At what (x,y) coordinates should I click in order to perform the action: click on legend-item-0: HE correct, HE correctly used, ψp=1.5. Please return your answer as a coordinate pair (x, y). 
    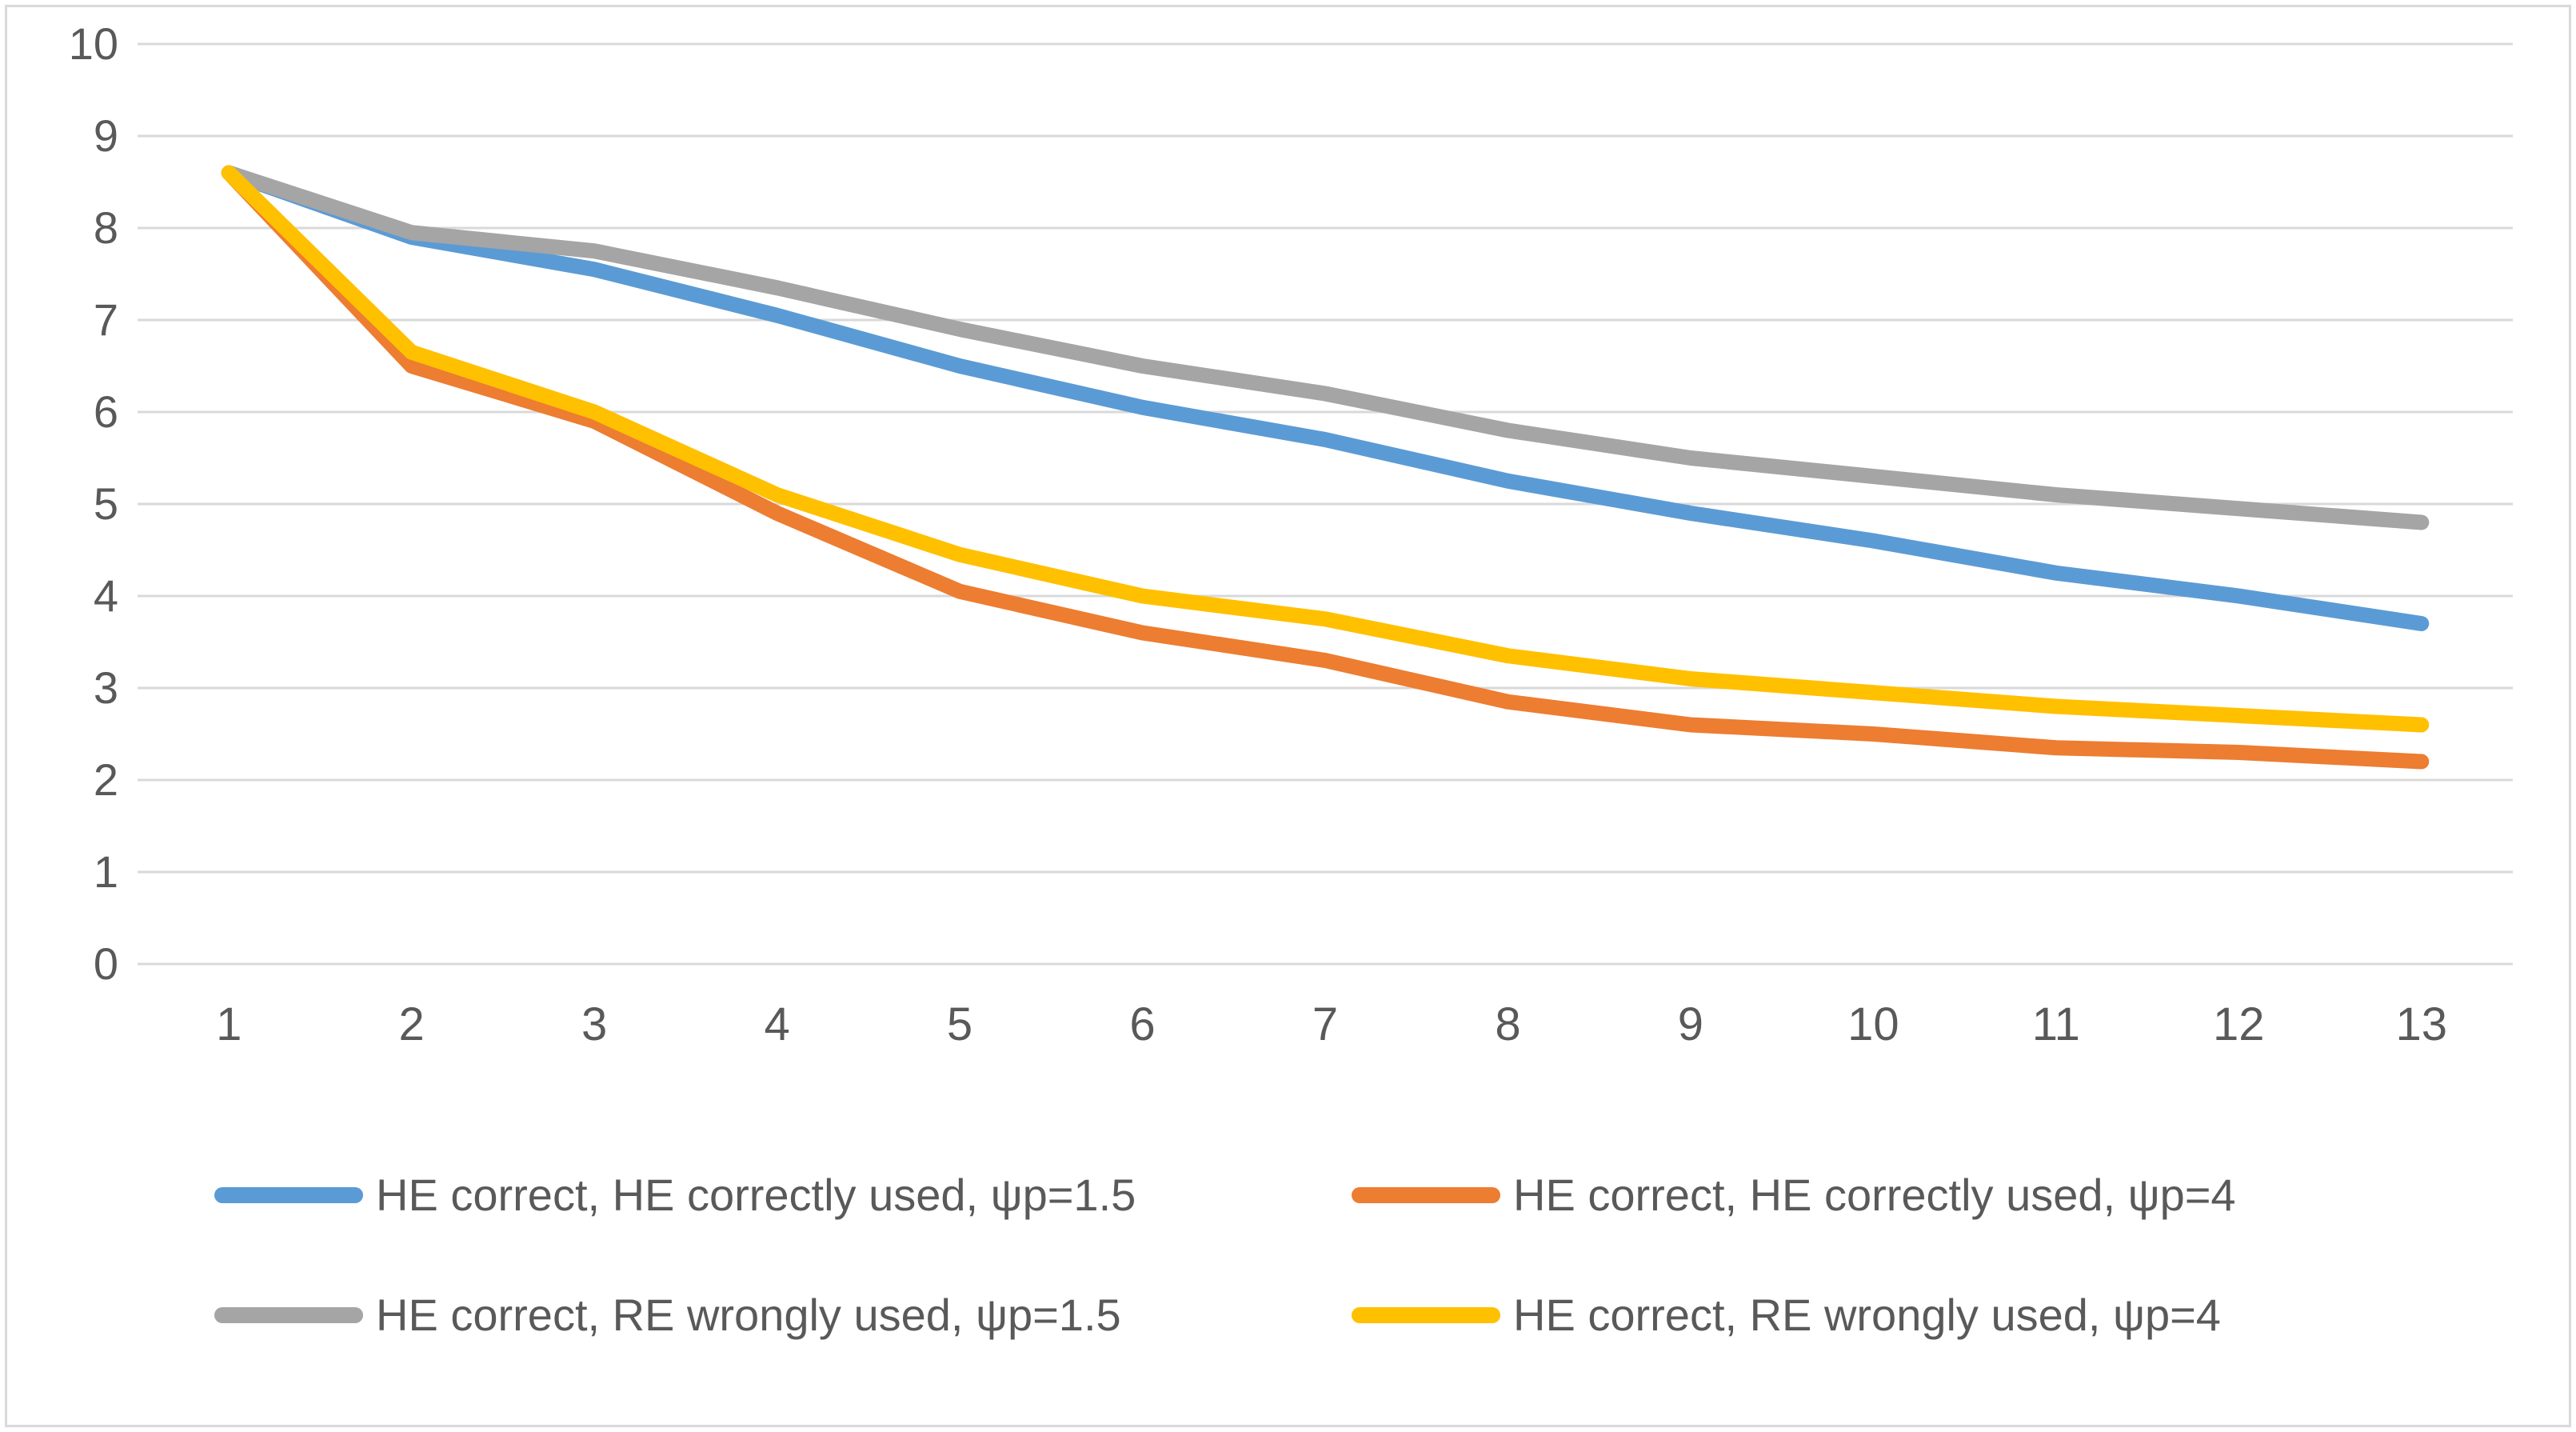
    Looking at the image, I should click on (675, 1195).